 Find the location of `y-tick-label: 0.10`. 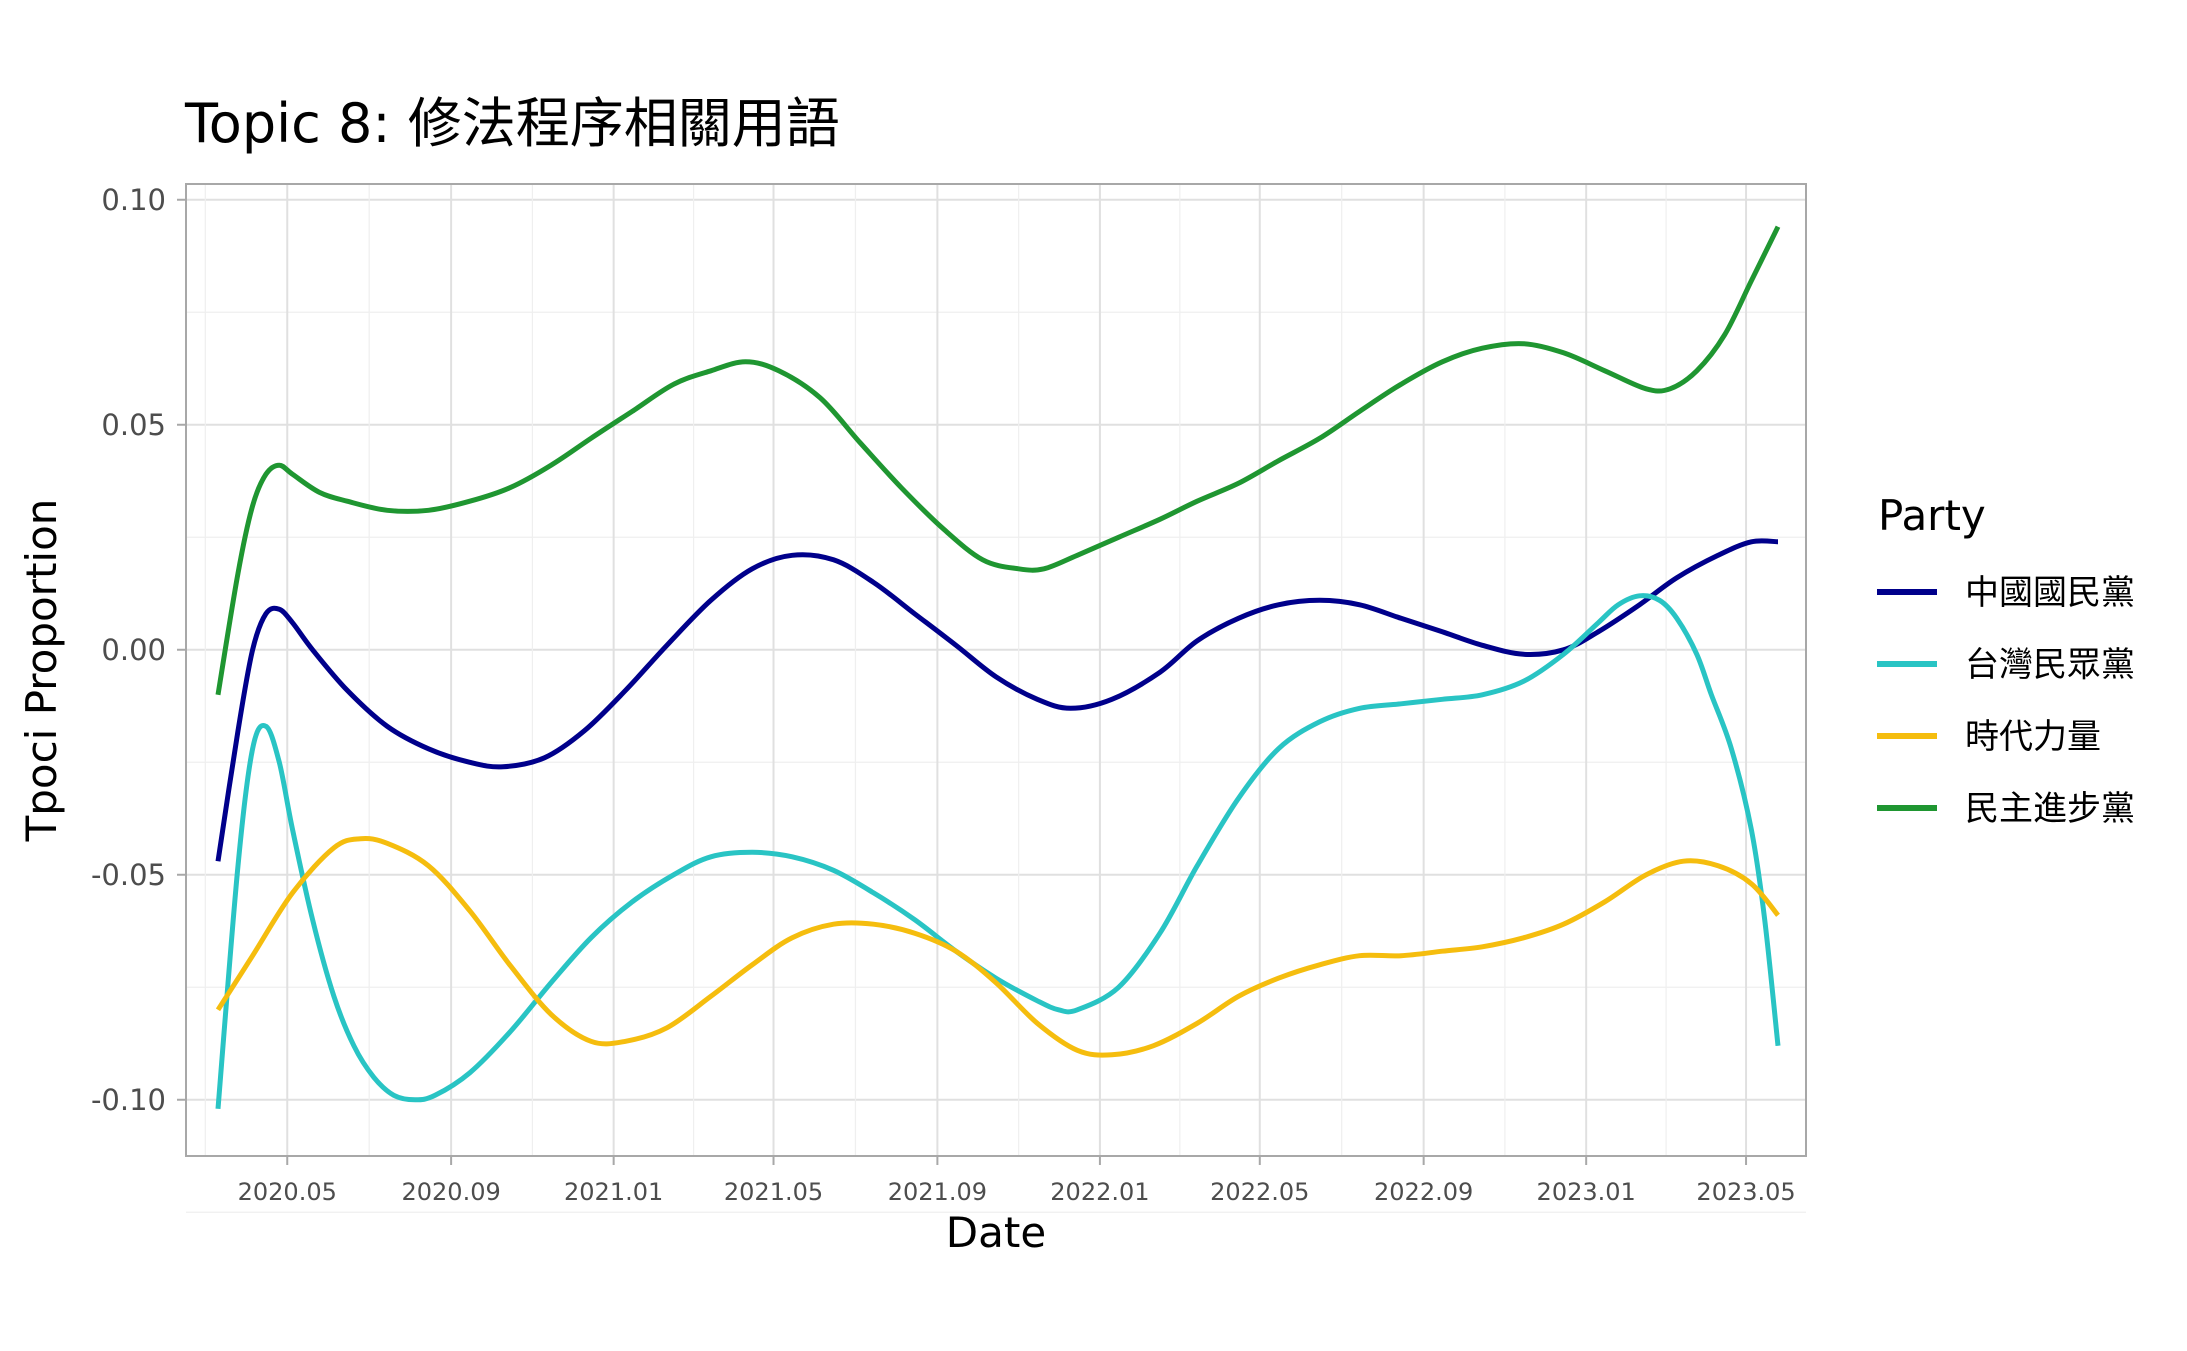

y-tick-label: 0.10 is located at coordinates (133, 200).